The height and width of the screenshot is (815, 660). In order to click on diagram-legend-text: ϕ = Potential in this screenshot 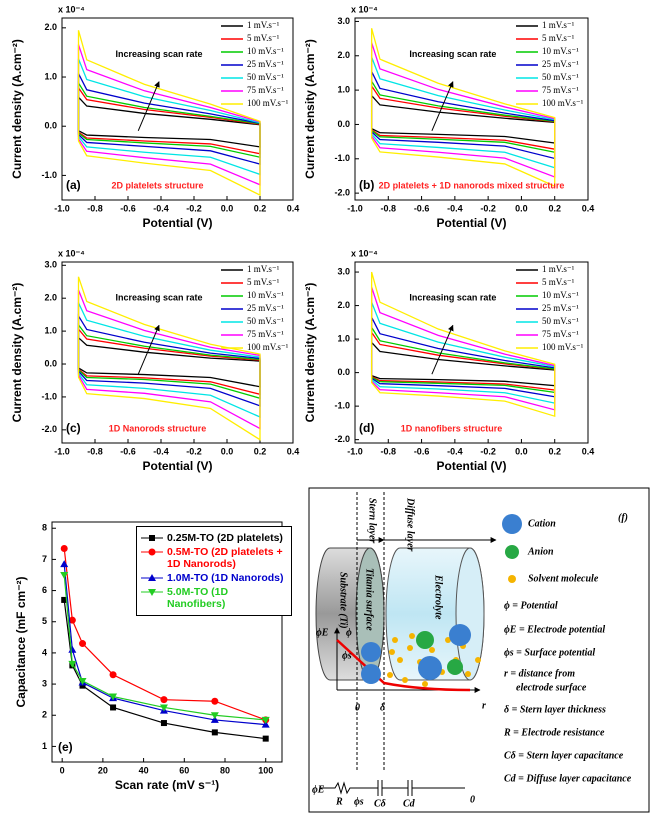, I will do `click(531, 605)`.